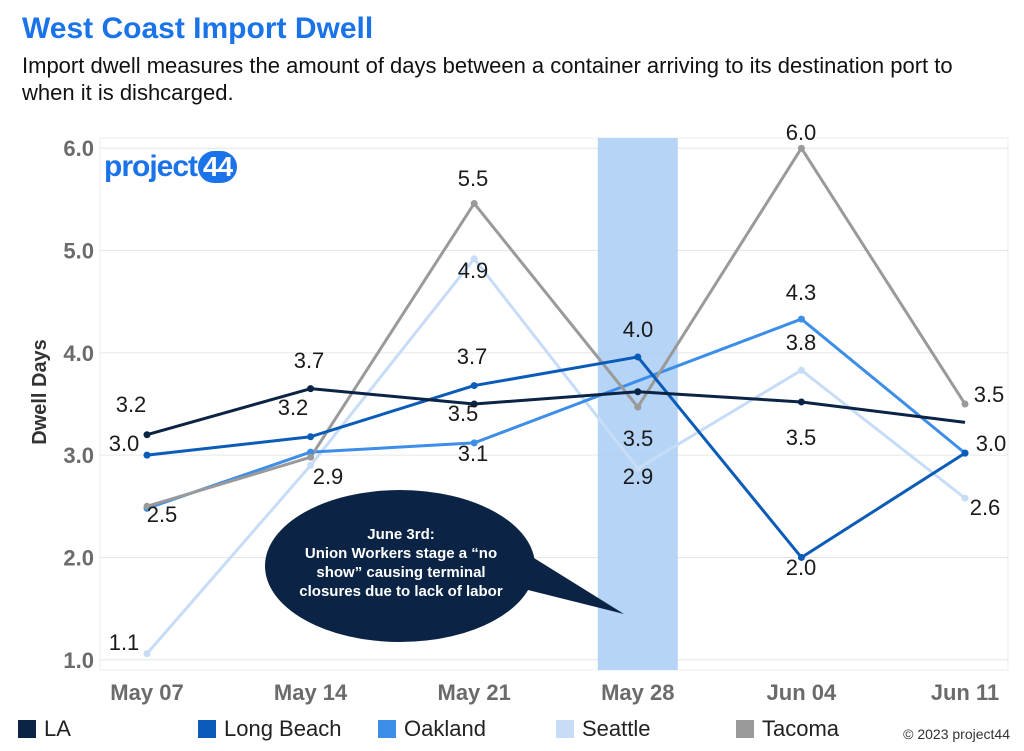  Describe the element at coordinates (78, 353) in the screenshot. I see `y-tick-label: 4.0` at that location.